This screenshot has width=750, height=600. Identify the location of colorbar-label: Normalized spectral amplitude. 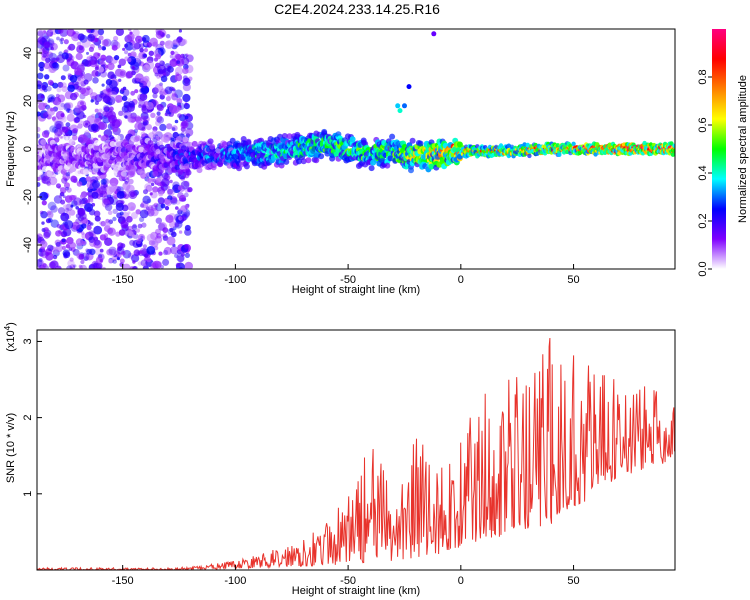
(743, 149).